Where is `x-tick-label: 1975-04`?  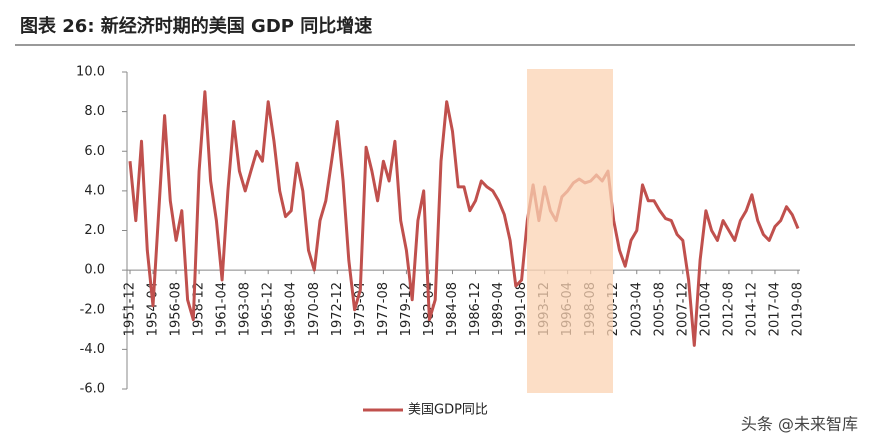 x-tick-label: 1975-04 is located at coordinates (360, 309).